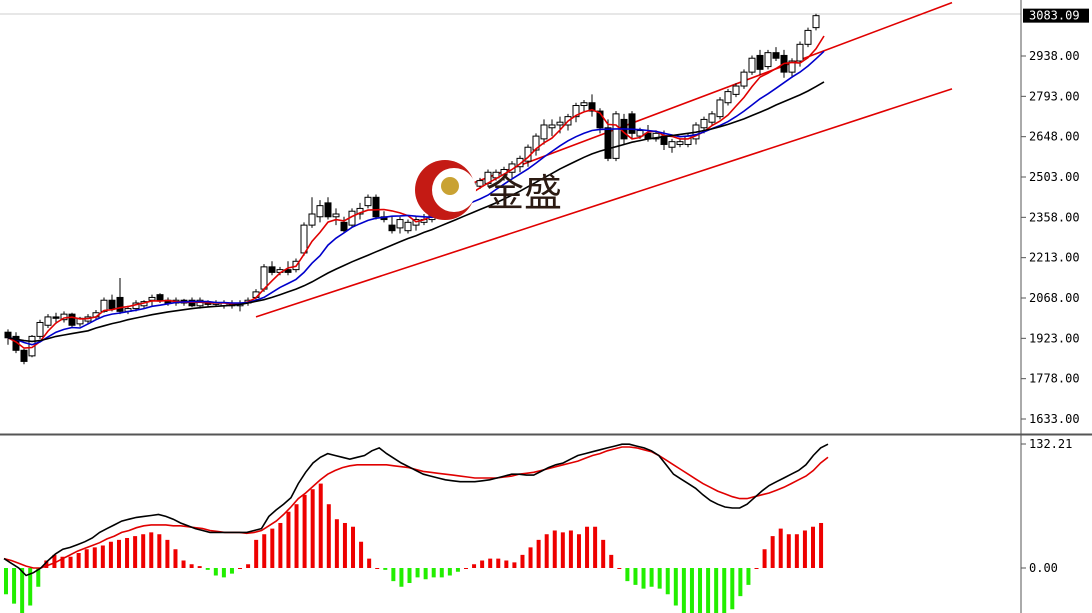 Image resolution: width=1092 pixels, height=613 pixels. I want to click on price-tick-label: 1633.00, so click(1054, 419).